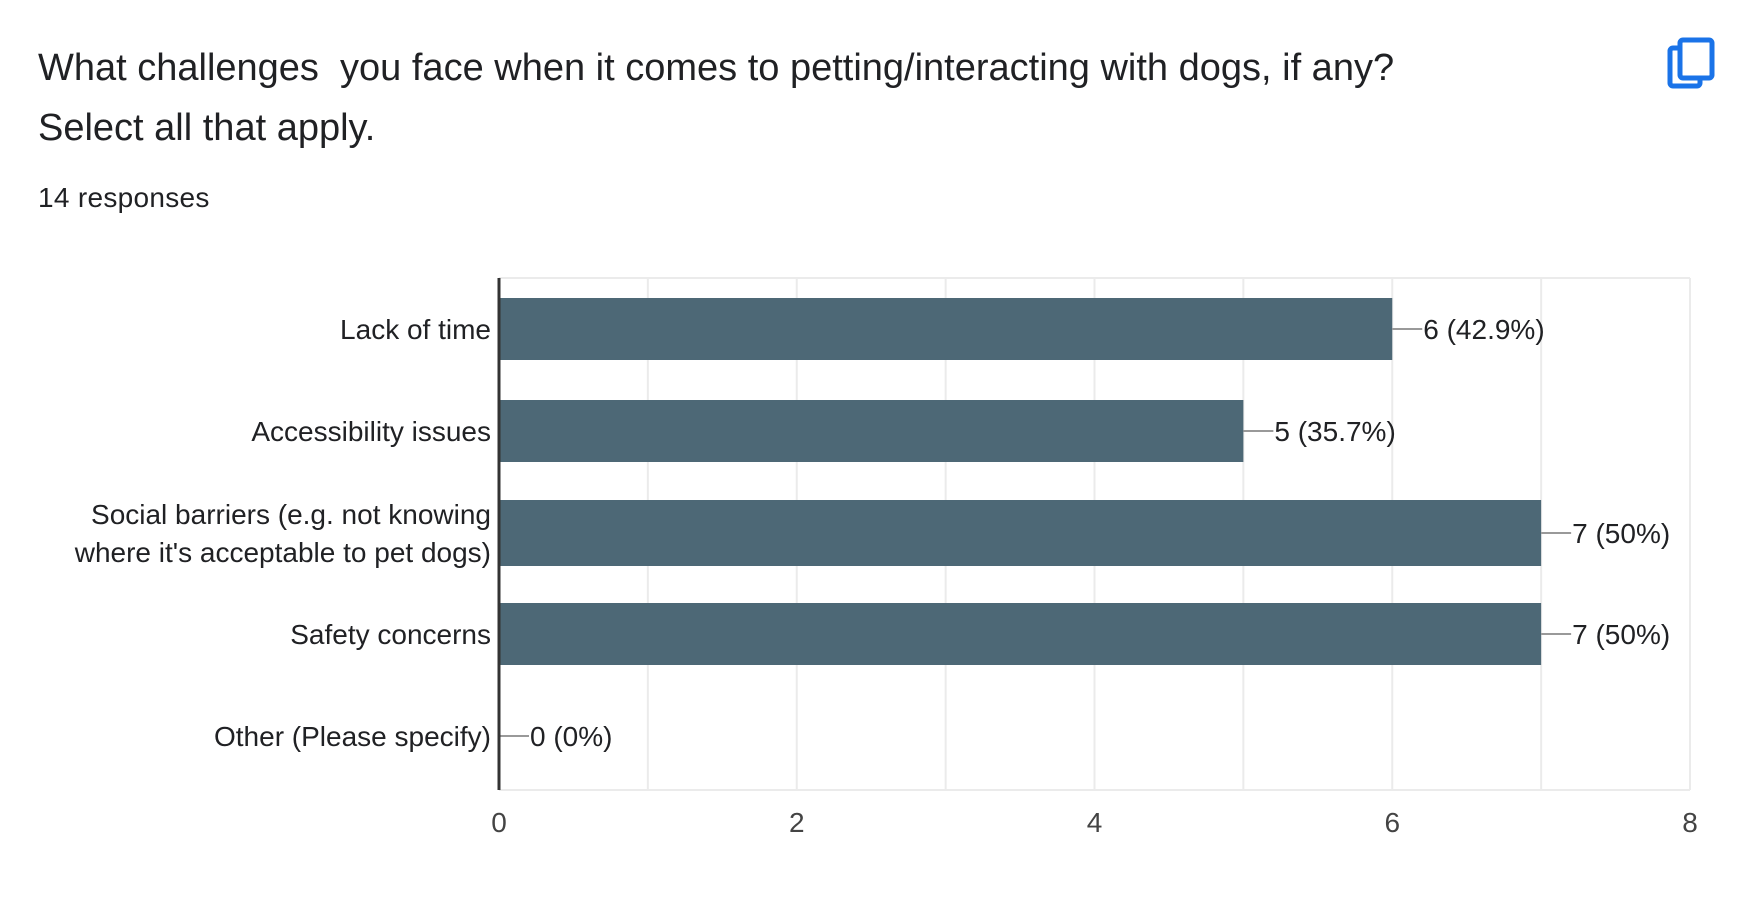 The image size is (1740, 918). What do you see at coordinates (124, 197) in the screenshot?
I see `response-count: 14 responses` at bounding box center [124, 197].